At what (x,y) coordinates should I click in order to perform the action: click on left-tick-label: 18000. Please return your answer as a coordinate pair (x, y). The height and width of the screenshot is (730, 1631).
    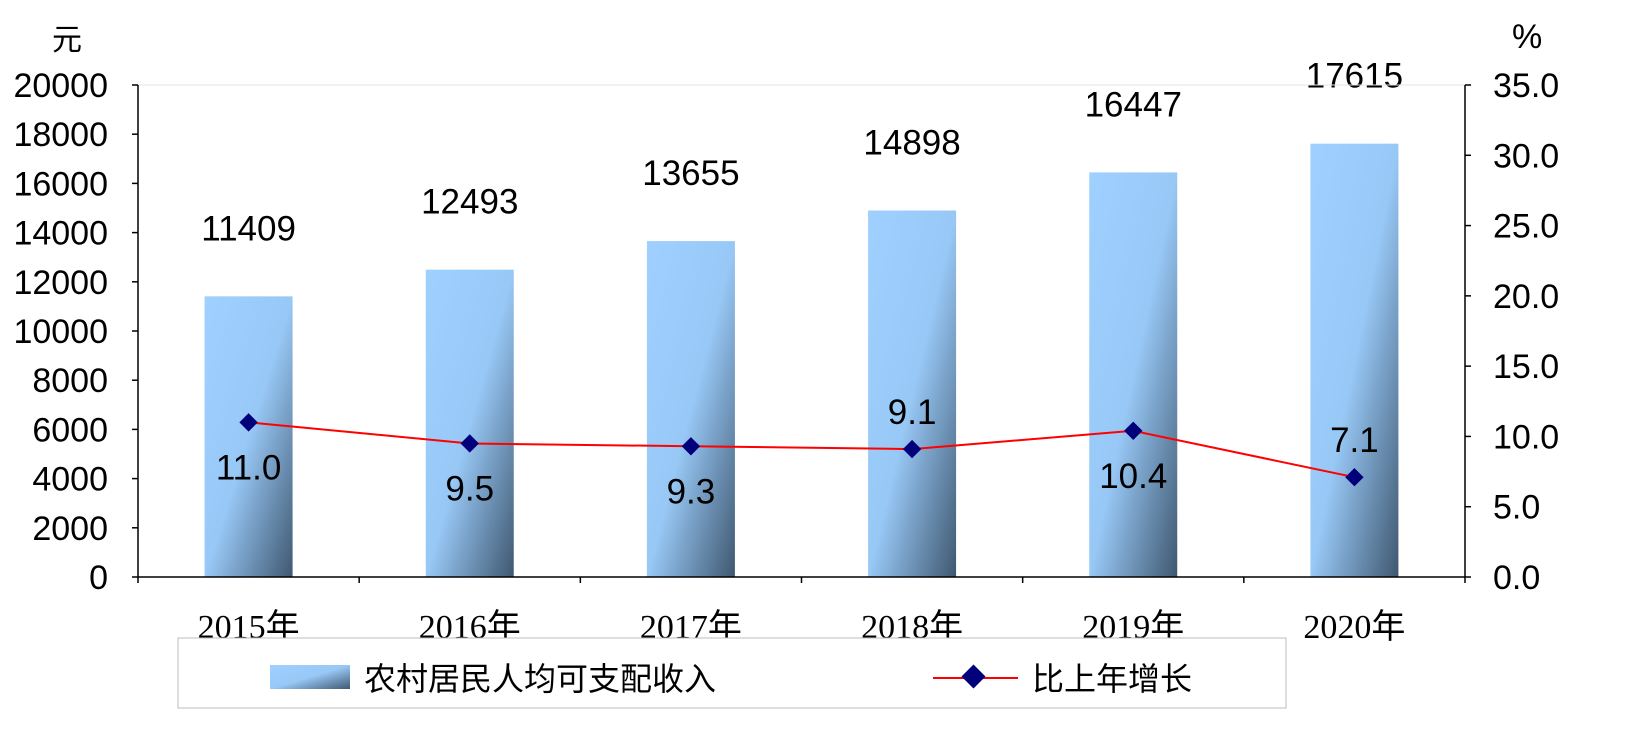
    Looking at the image, I should click on (60, 135).